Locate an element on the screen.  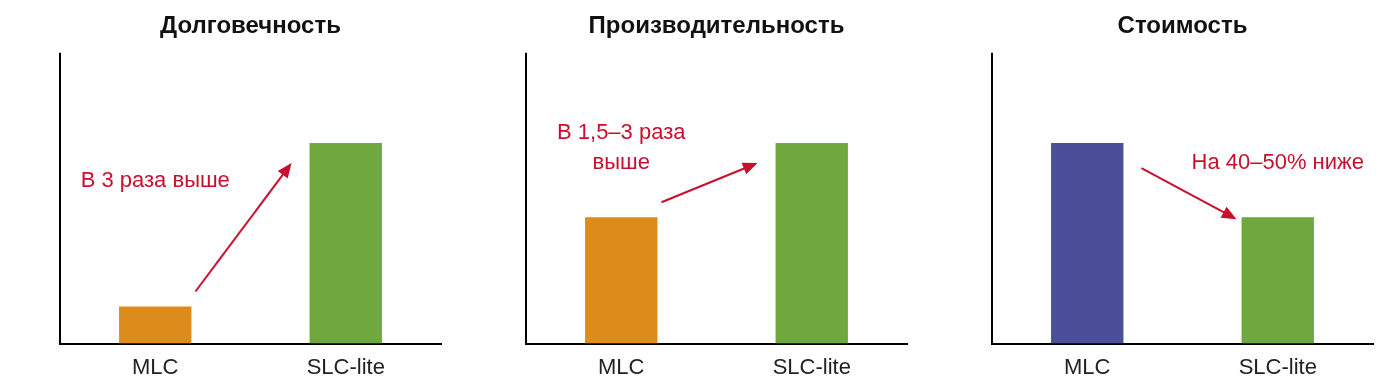
annotation: На 40–50% ниже is located at coordinates (1277, 162).